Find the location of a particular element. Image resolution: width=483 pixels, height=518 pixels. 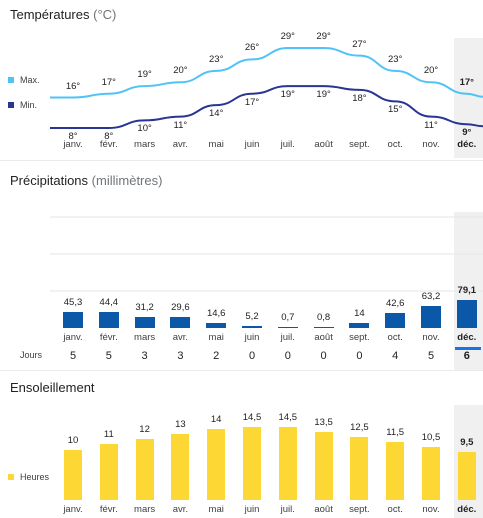

legend-min-swatch is located at coordinates (11, 105).